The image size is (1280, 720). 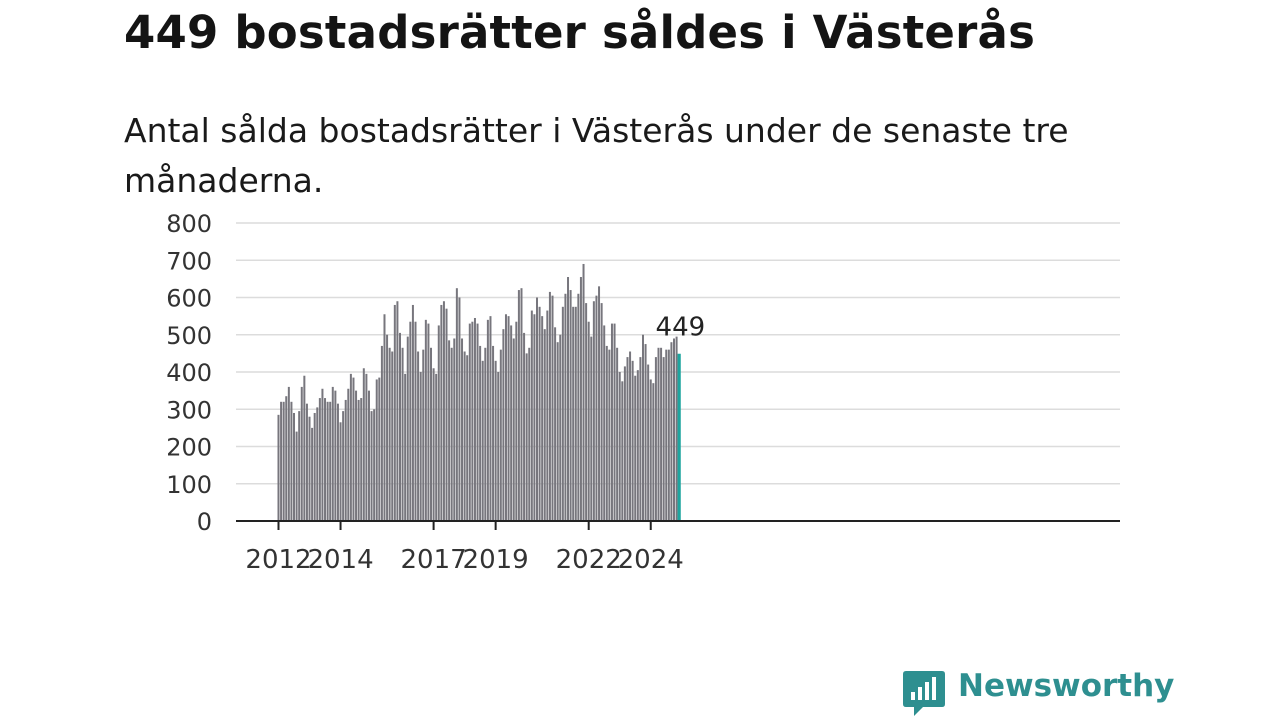 What do you see at coordinates (681, 328) in the screenshot?
I see `annotations: 449` at bounding box center [681, 328].